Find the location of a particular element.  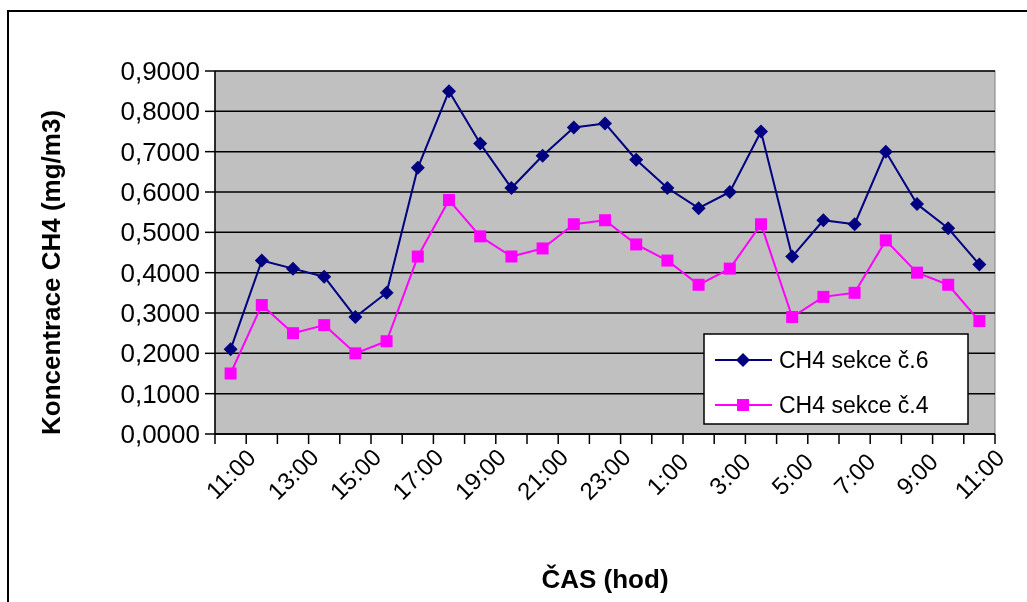

x-tick-label: 5:00 is located at coordinates (792, 473).